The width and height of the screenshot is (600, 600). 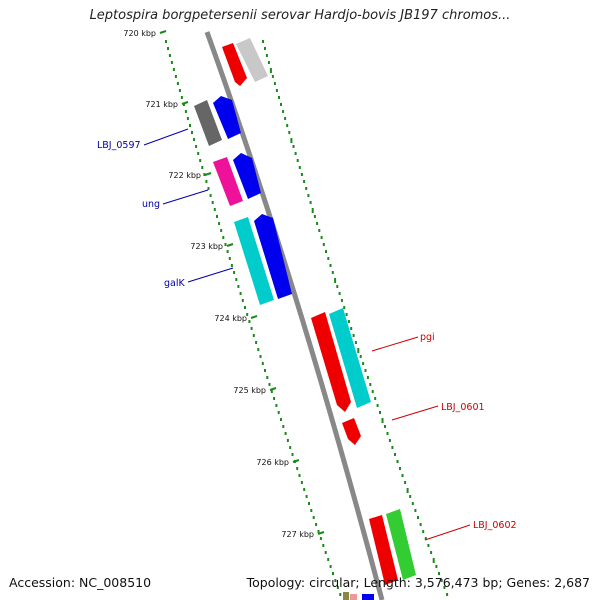 I want to click on cds-forward-ung, so click(x=247, y=176).